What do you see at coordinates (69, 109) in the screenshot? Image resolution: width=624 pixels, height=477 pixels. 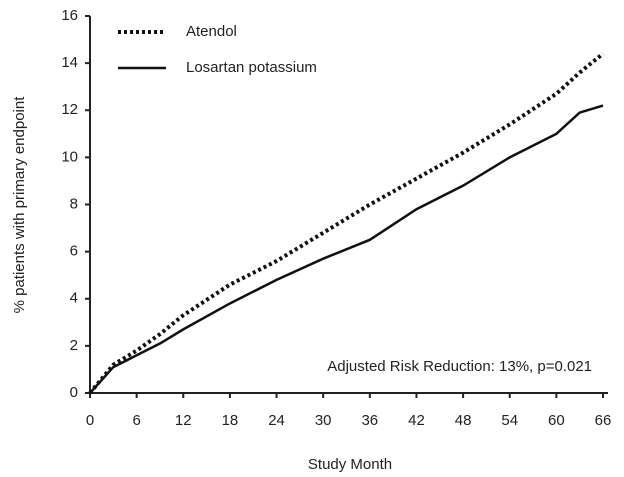 I see `y-tick-label: 12` at bounding box center [69, 109].